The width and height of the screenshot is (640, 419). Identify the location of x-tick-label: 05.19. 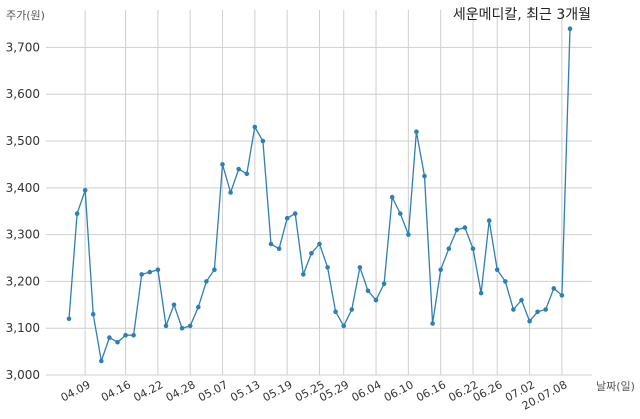
(278, 391).